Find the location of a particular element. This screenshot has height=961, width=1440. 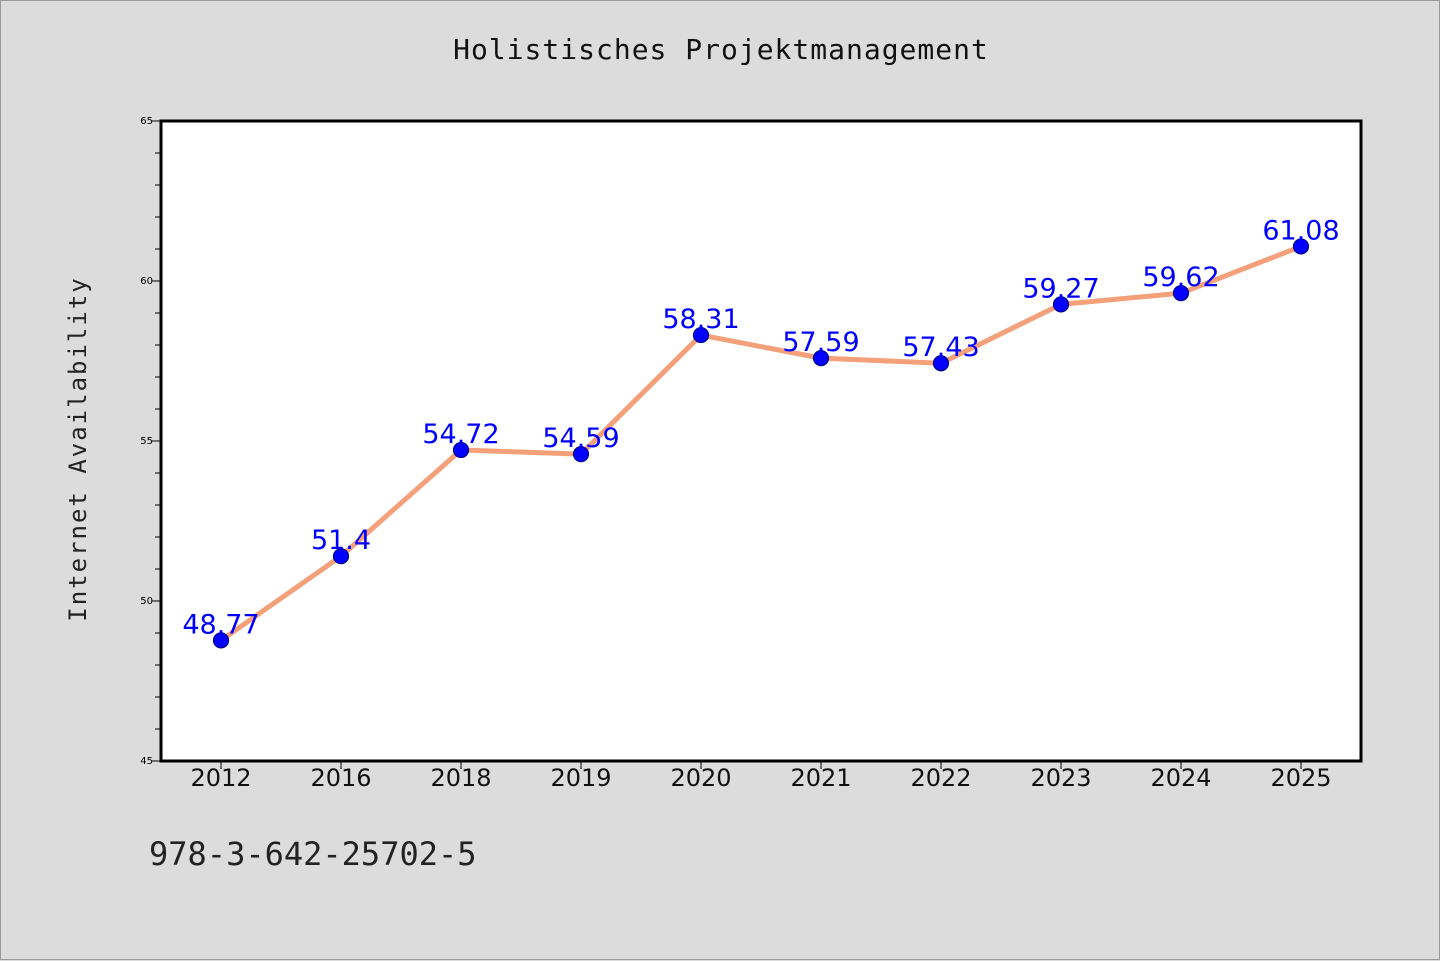

data-label: 57.43 is located at coordinates (940, 347).